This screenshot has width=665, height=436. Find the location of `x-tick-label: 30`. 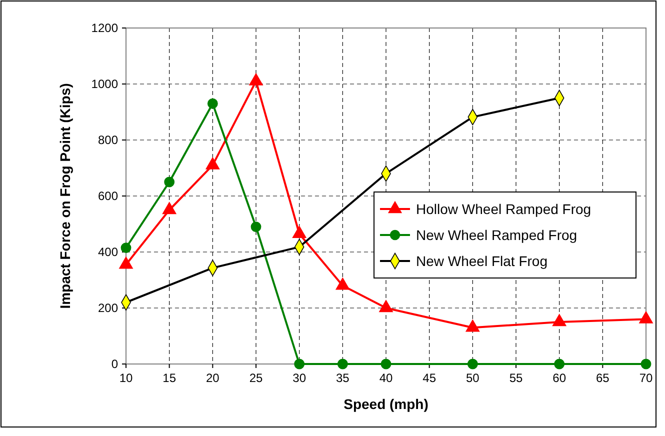

x-tick-label: 30 is located at coordinates (299, 378).